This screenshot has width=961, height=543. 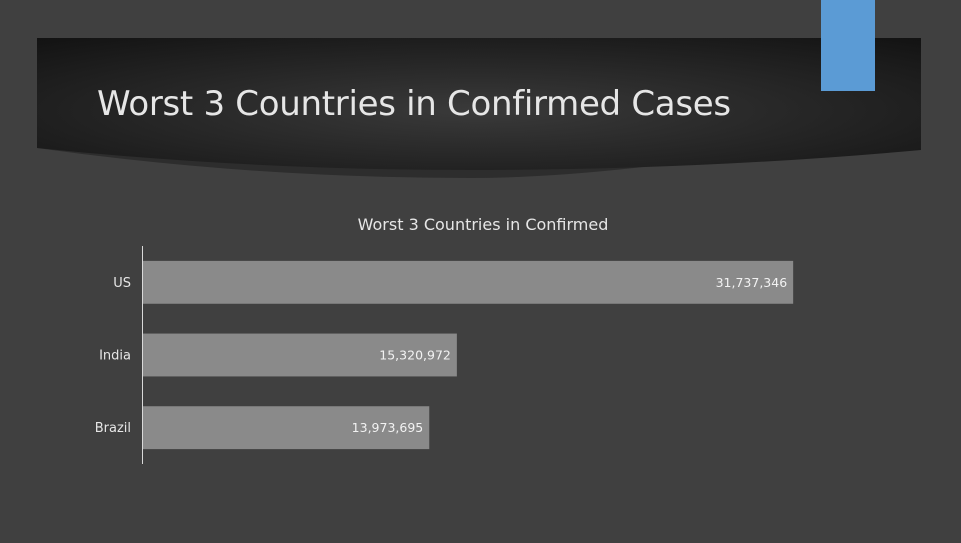 What do you see at coordinates (300, 355) in the screenshot?
I see `bar-india` at bounding box center [300, 355].